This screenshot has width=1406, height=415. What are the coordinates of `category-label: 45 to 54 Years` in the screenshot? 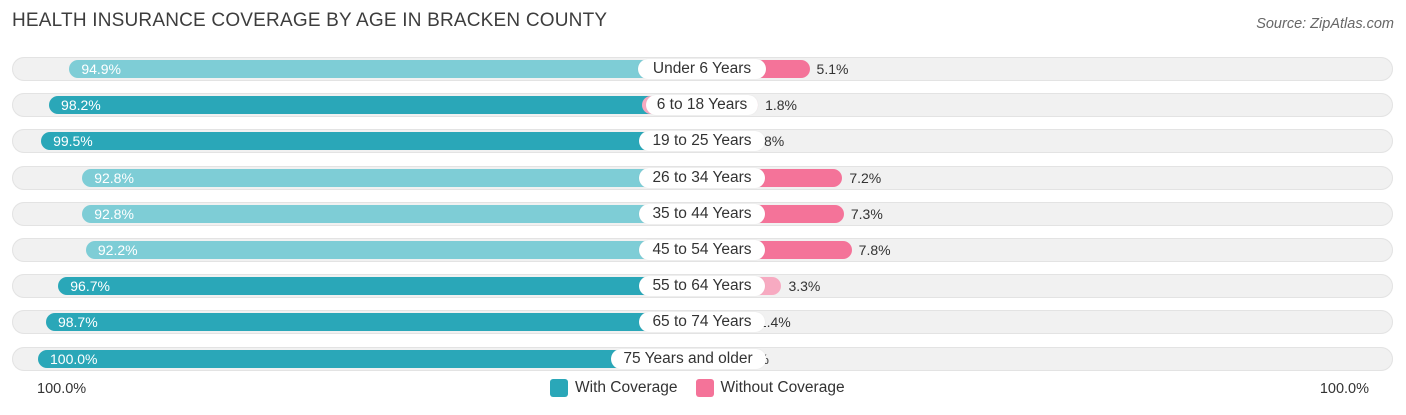 It's located at (702, 250).